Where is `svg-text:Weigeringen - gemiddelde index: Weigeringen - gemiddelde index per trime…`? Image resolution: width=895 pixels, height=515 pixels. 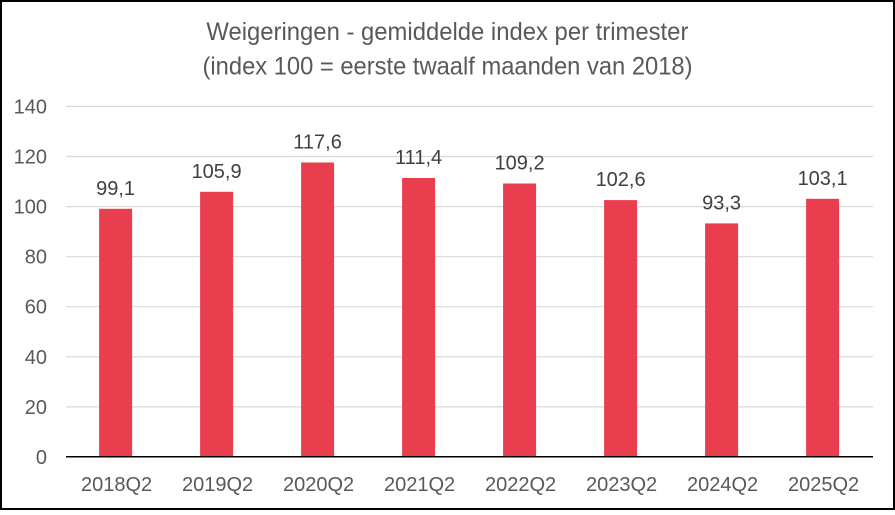 svg-text:Weigeringen - gemiddelde index: Weigeringen - gemiddelde index per trime… is located at coordinates (447, 32).